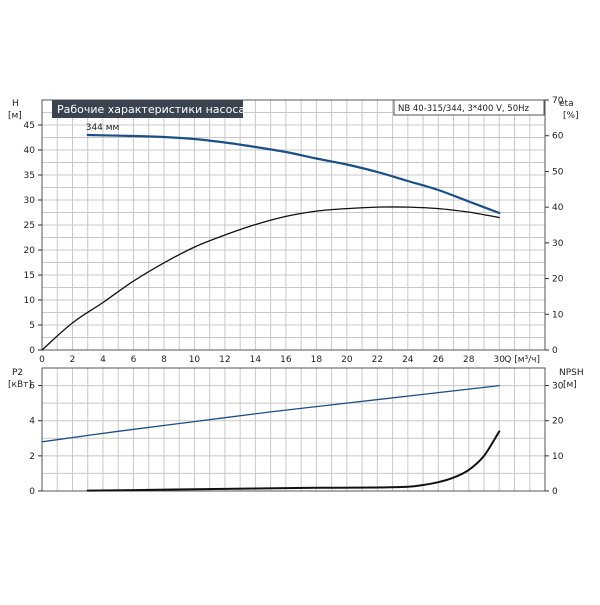  What do you see at coordinates (151, 109) in the screenshot?
I see `chart-title: Рабочие характеристики насоса` at bounding box center [151, 109].